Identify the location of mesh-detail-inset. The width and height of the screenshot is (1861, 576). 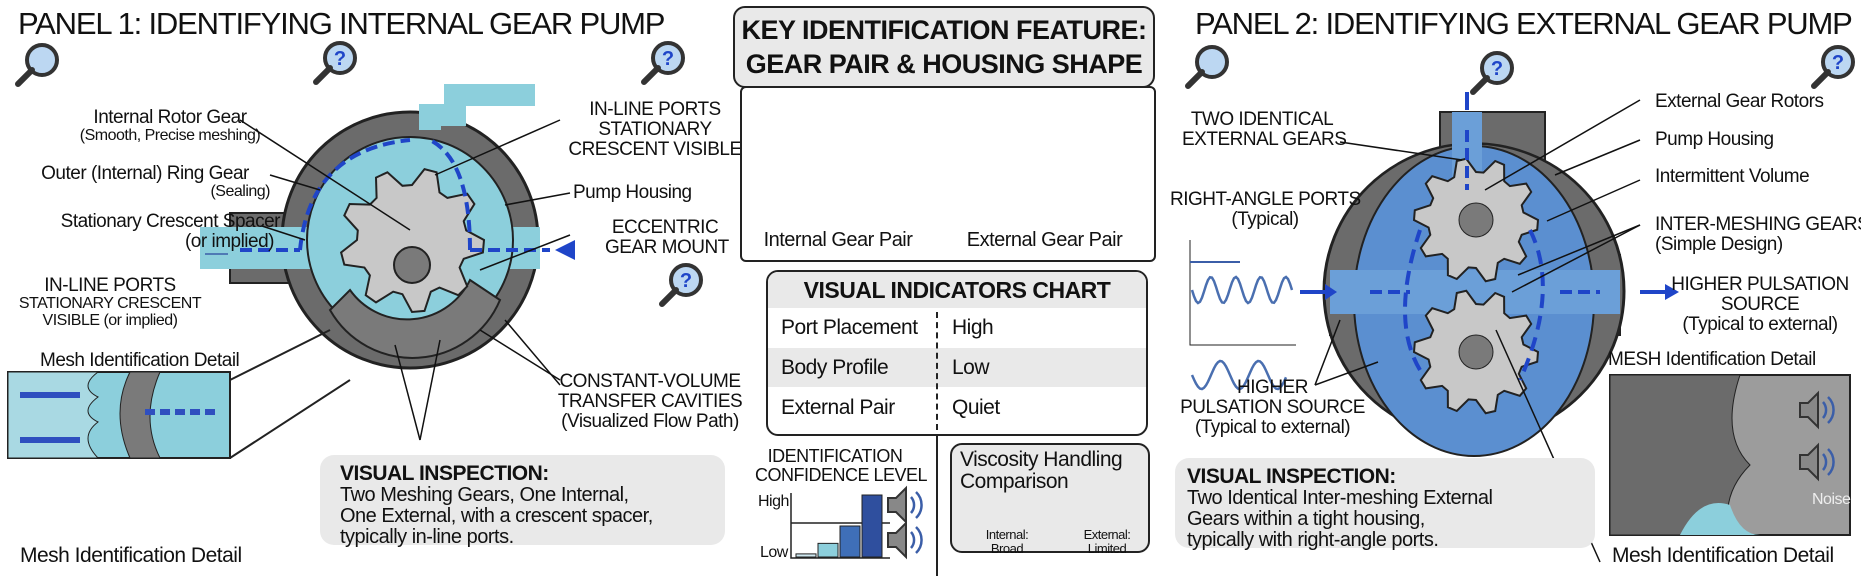
(179, 394).